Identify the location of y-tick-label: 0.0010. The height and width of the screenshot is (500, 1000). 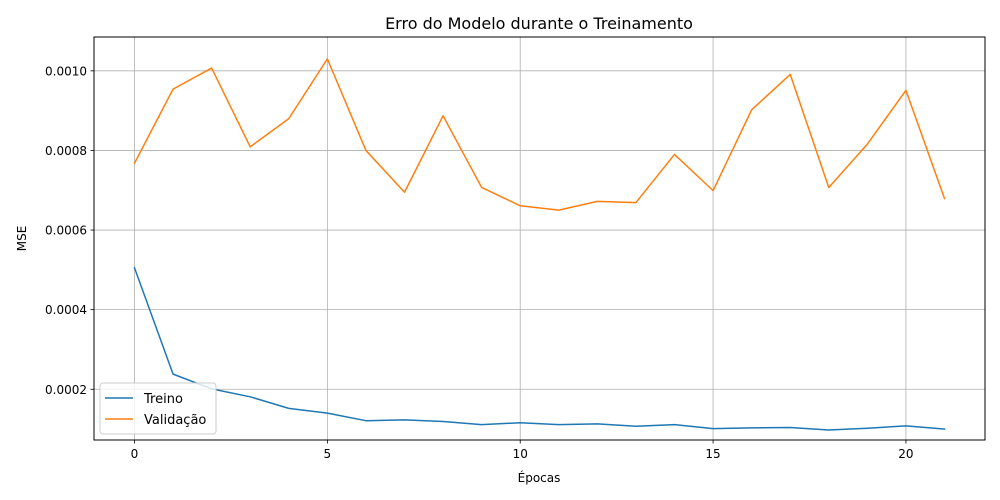
(66, 71).